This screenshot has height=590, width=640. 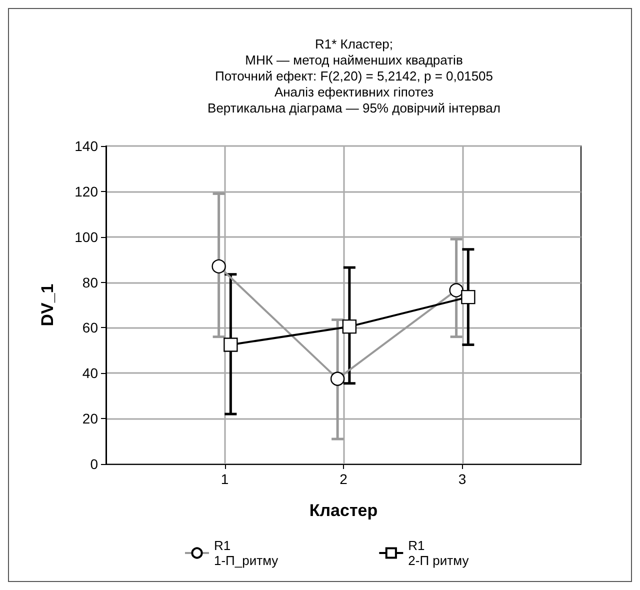 What do you see at coordinates (462, 479) in the screenshot?
I see `x-tick-label: 3` at bounding box center [462, 479].